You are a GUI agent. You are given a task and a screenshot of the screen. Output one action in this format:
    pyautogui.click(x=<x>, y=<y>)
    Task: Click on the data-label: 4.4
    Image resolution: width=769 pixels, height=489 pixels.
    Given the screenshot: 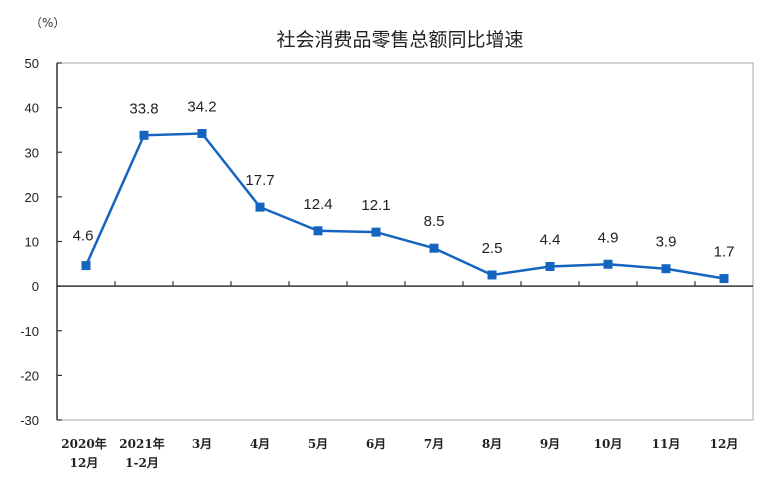 What is the action you would take?
    pyautogui.click(x=550, y=239)
    